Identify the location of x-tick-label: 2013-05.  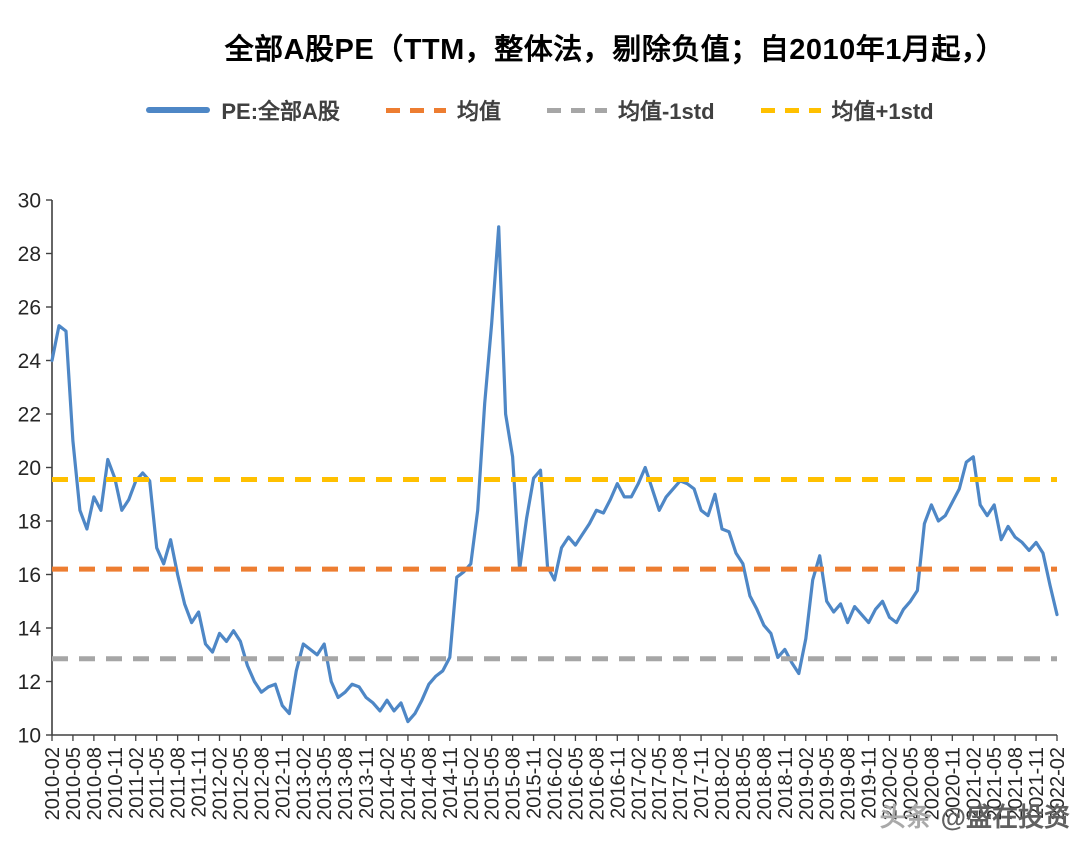
(325, 783).